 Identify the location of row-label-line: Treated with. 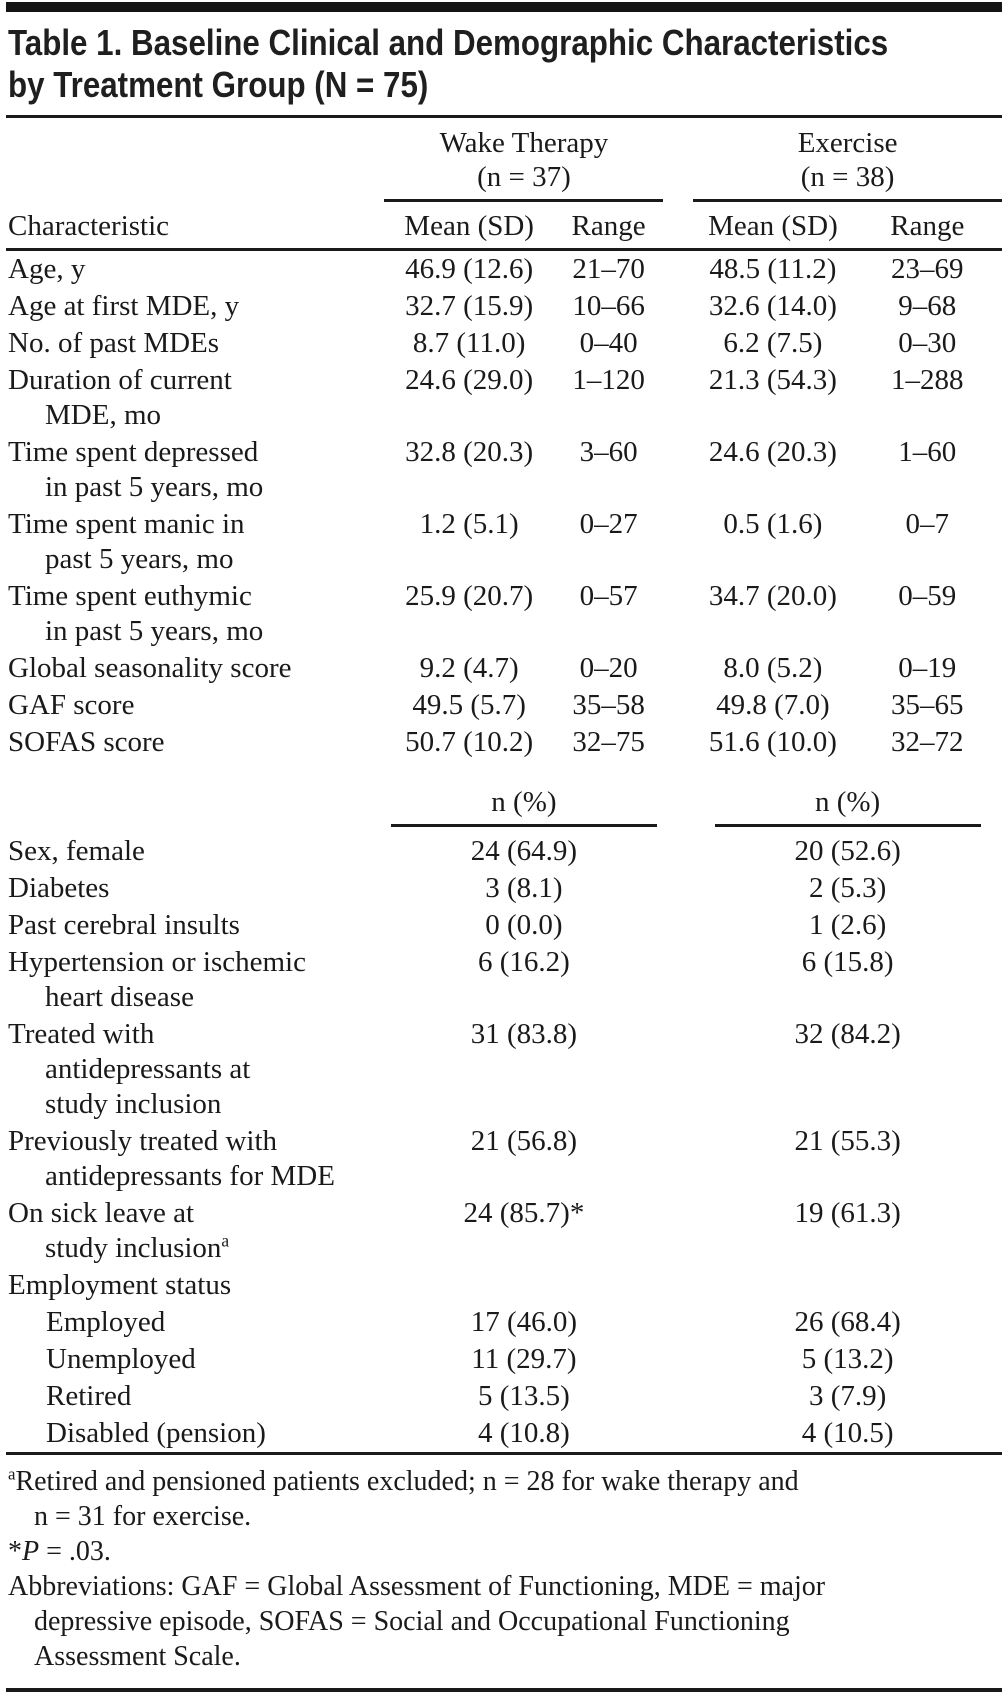
(81, 1034).